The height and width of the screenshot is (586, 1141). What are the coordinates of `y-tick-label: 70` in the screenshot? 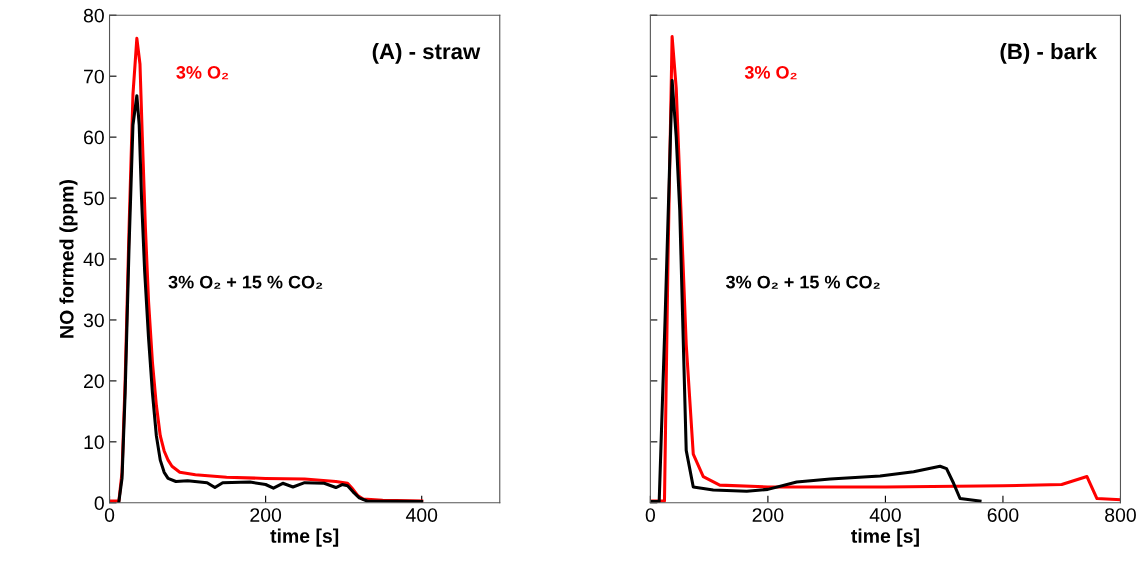 It's located at (94, 76).